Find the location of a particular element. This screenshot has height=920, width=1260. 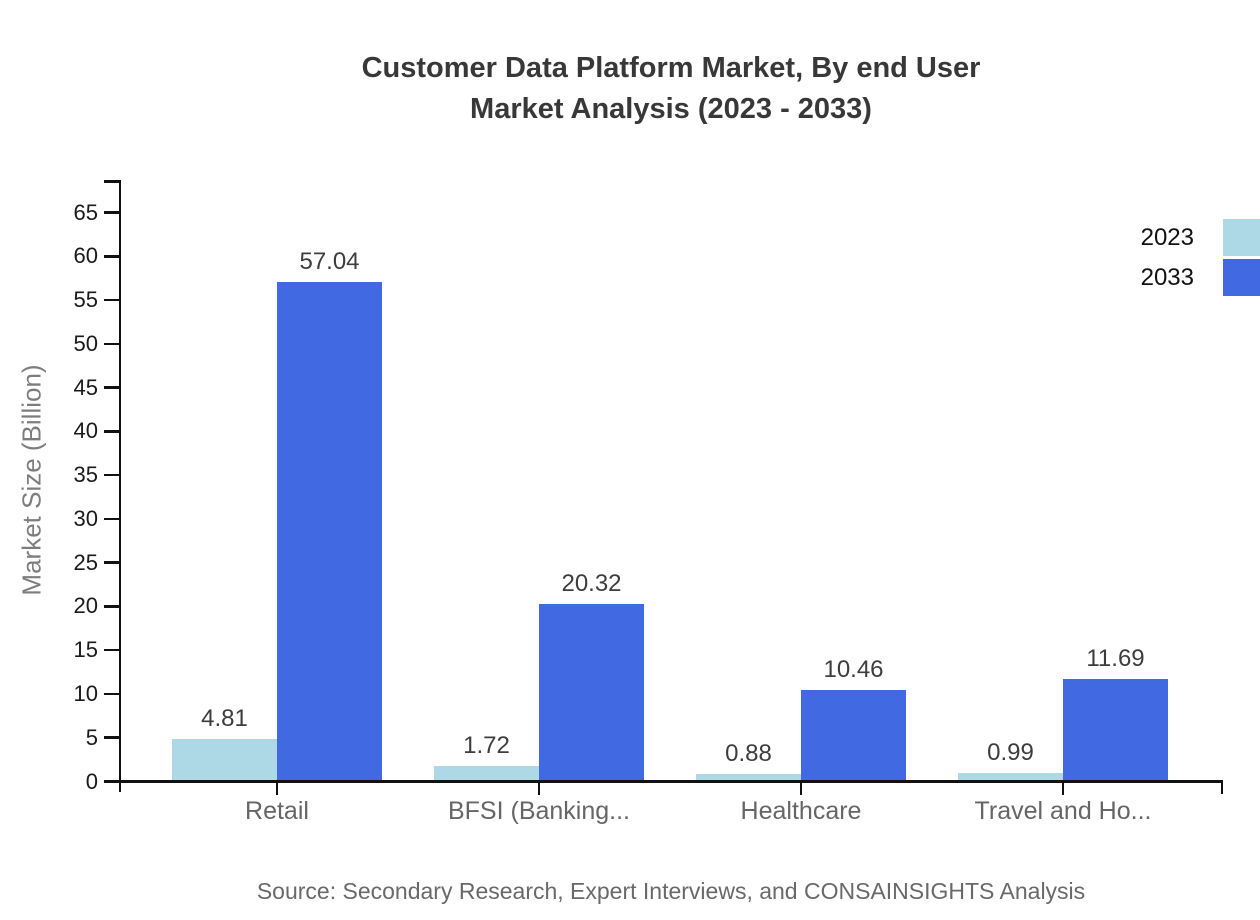

value-label-2023-1: 1.72 is located at coordinates (486, 746).